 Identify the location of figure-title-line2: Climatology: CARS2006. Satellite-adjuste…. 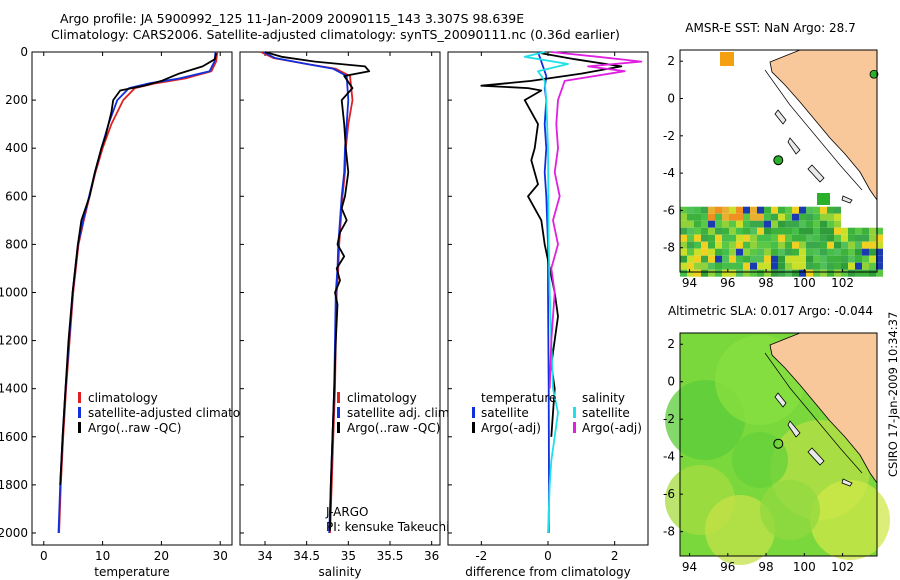
(335, 34).